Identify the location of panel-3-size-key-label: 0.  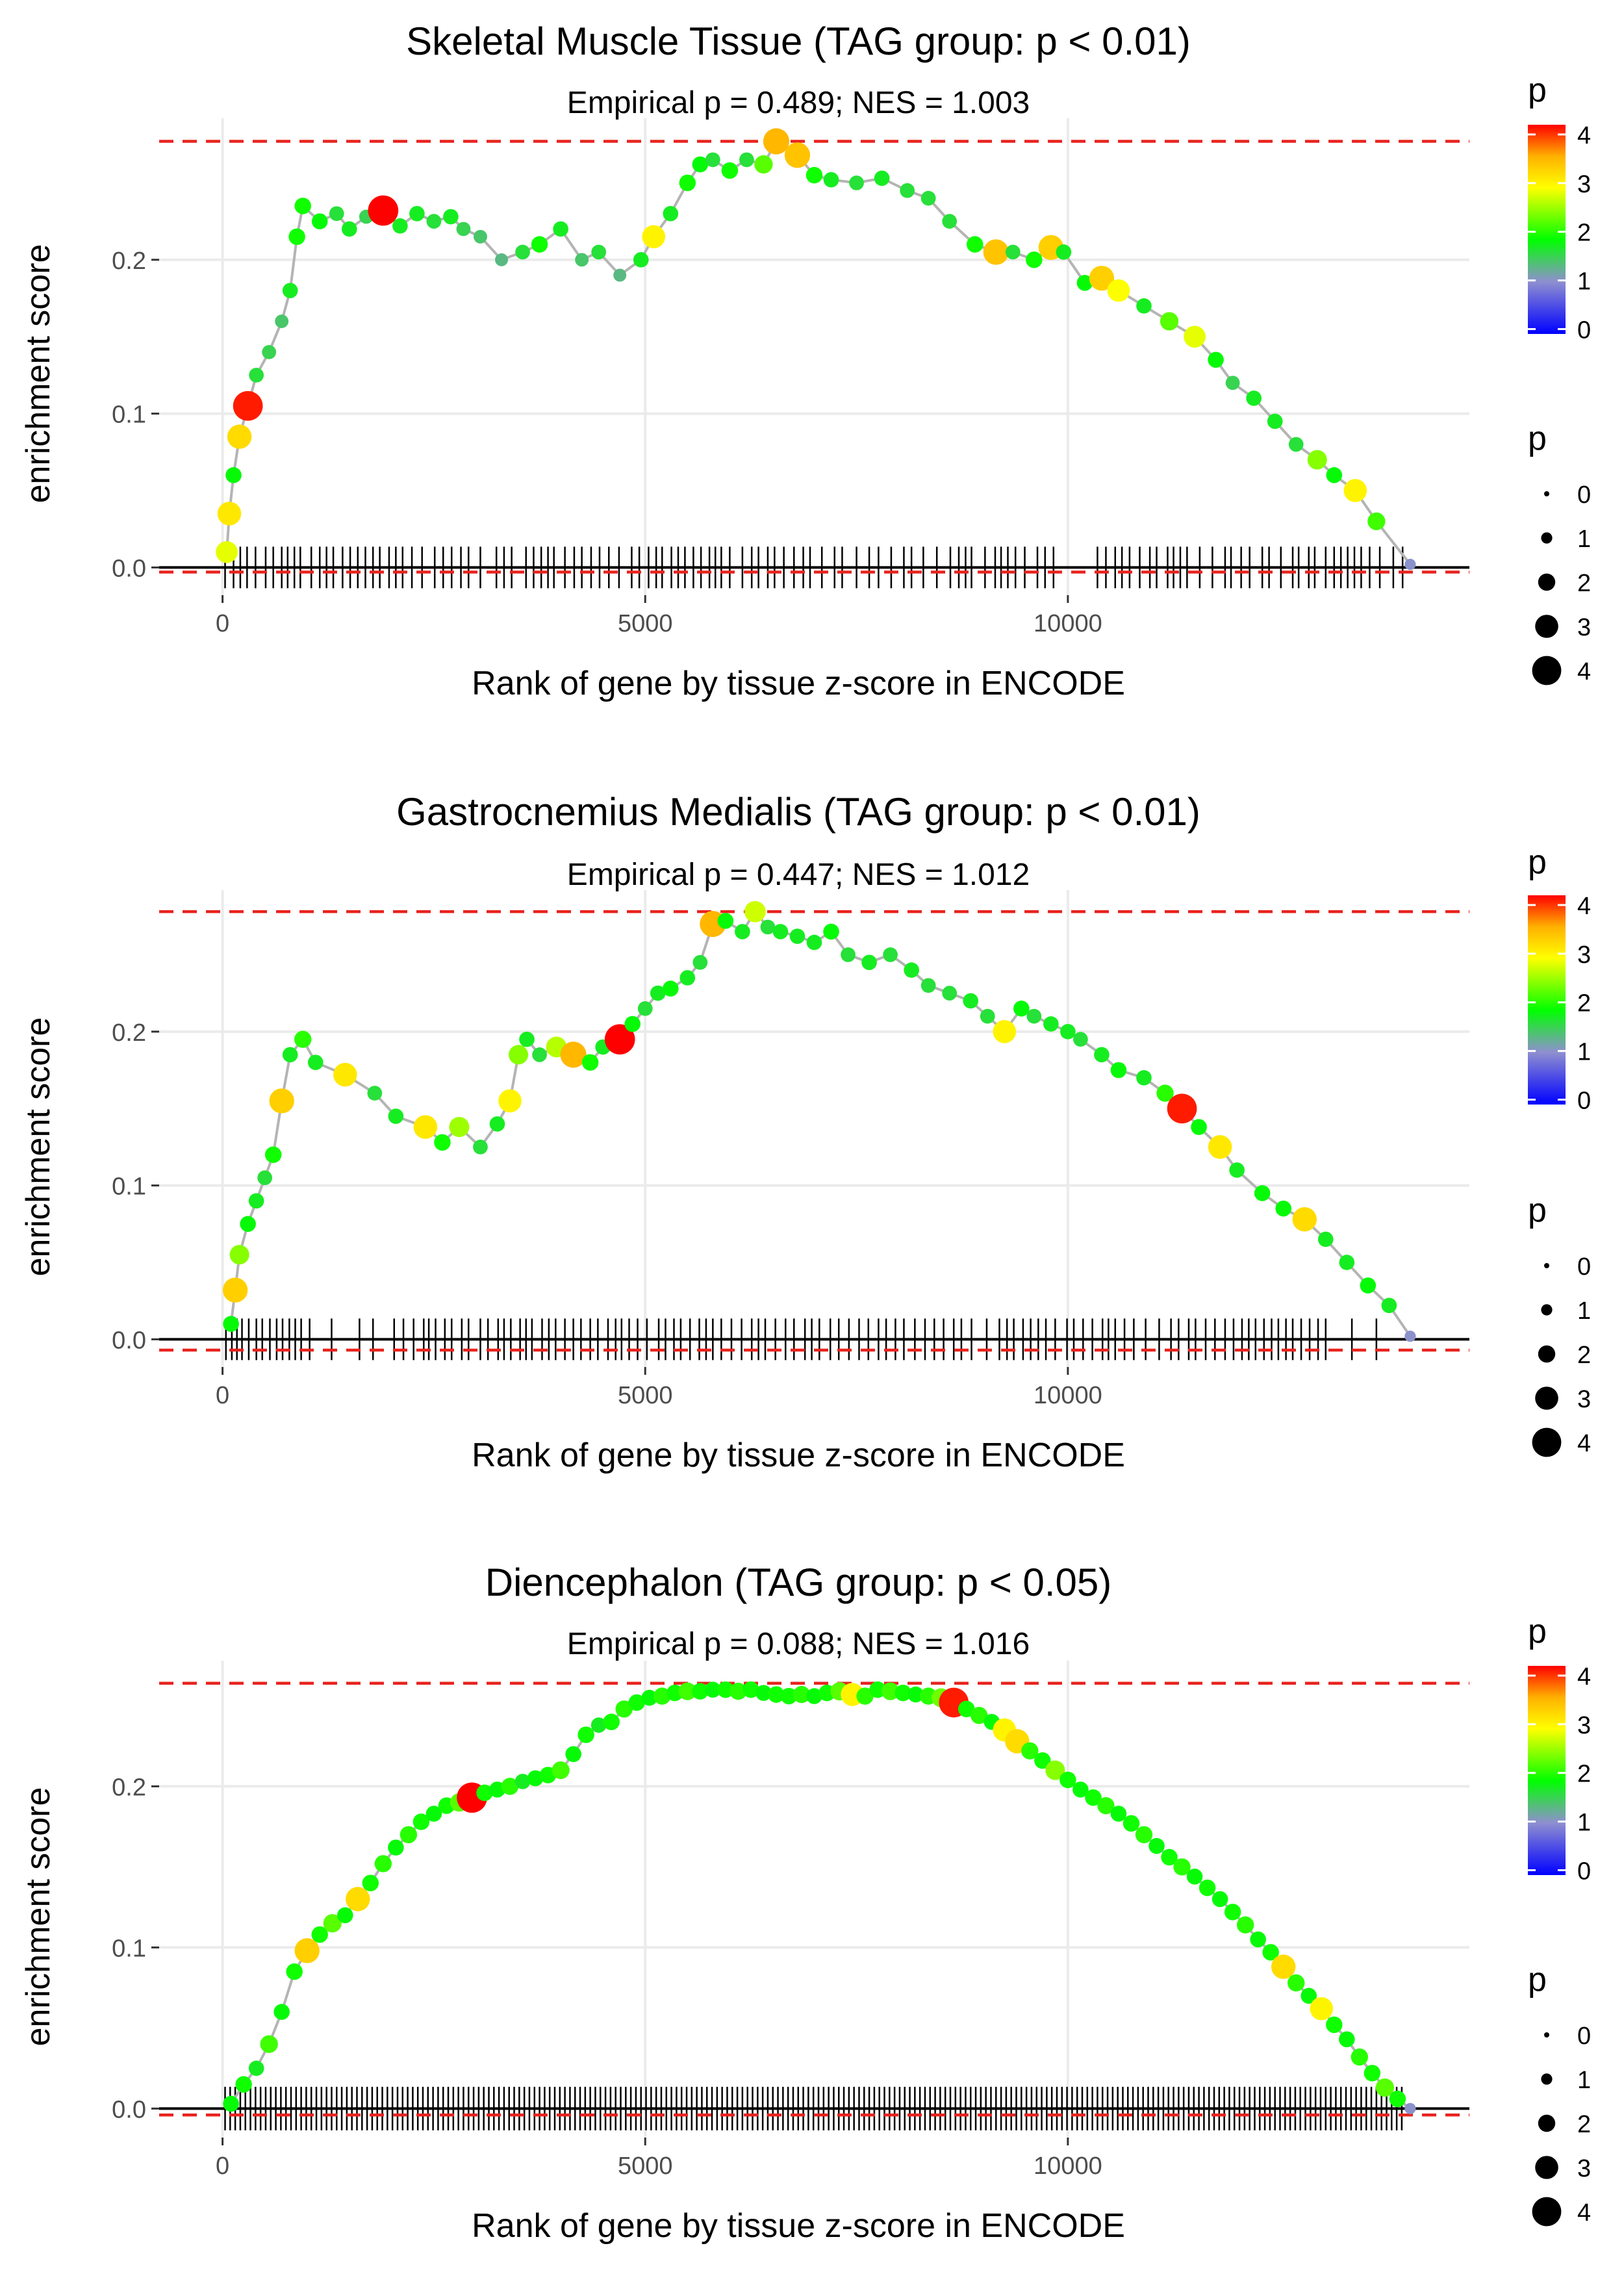
(1584, 2036).